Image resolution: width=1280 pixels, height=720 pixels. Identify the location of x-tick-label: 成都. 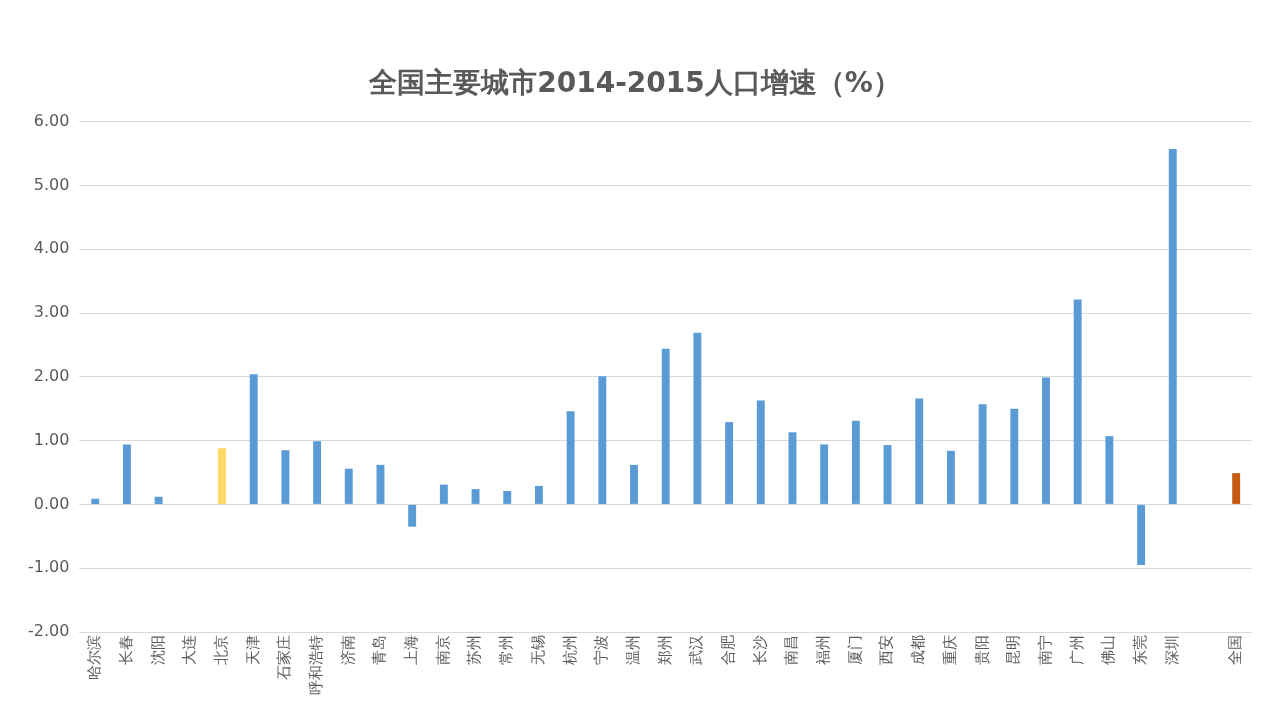
(918, 650).